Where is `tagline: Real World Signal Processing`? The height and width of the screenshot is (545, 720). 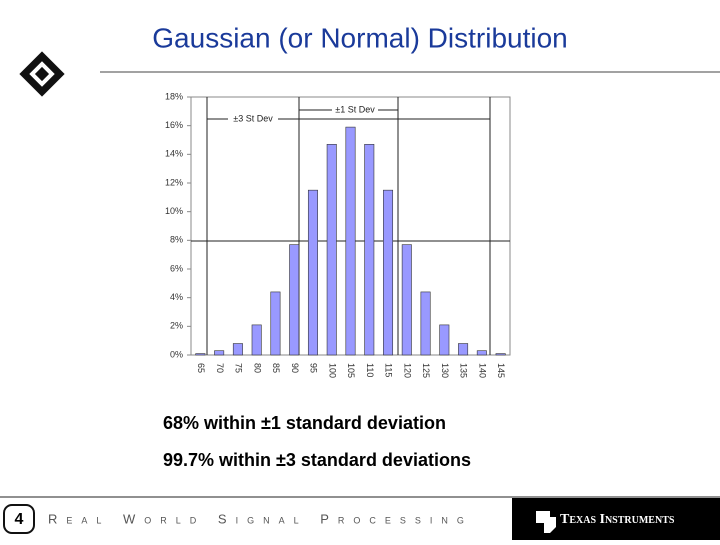 tagline: Real World Signal Processing is located at coordinates (260, 518).